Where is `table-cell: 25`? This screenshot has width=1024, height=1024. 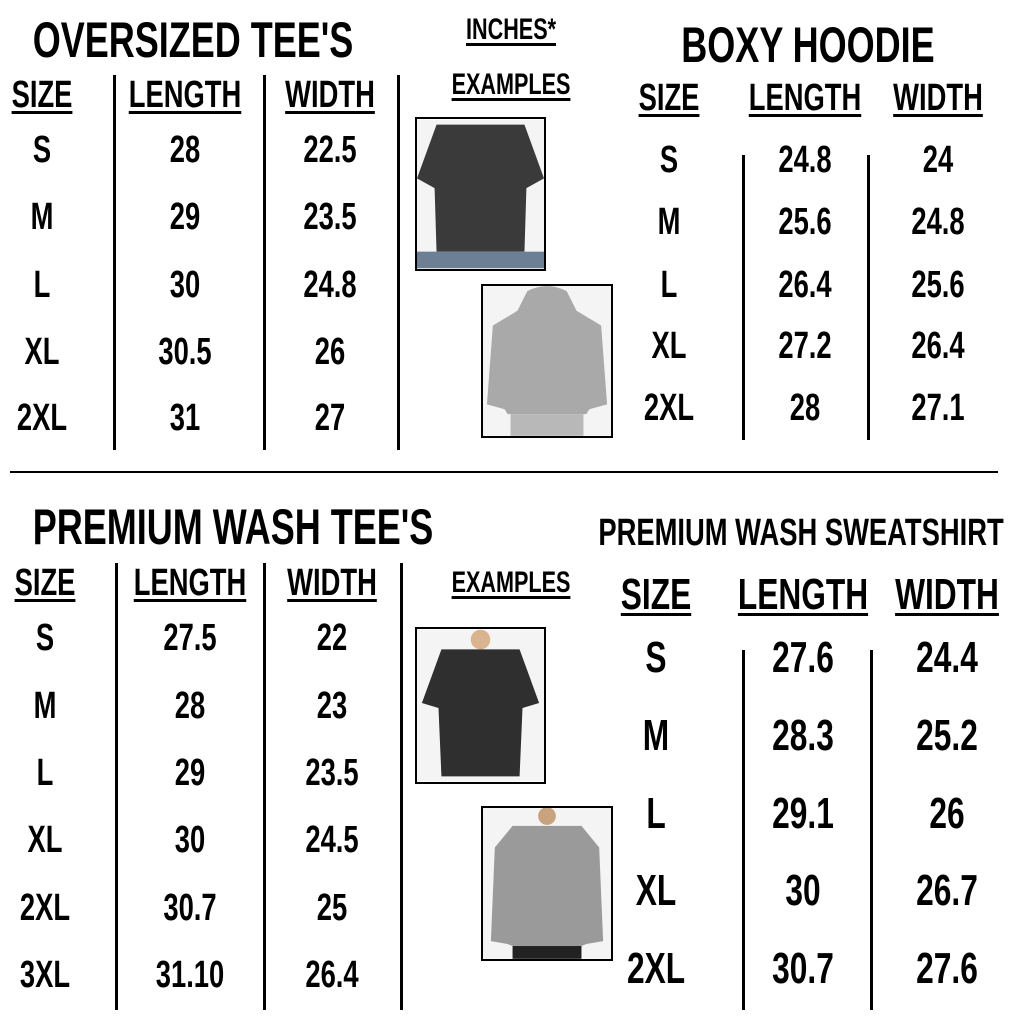
table-cell: 25 is located at coordinates (332, 908).